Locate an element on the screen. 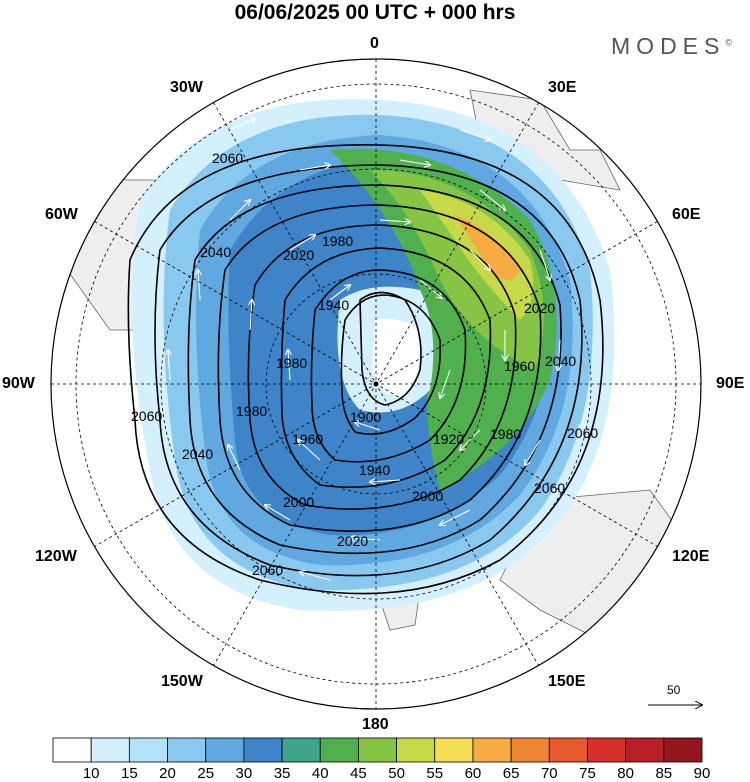  south-pole-marker is located at coordinates (376, 384).